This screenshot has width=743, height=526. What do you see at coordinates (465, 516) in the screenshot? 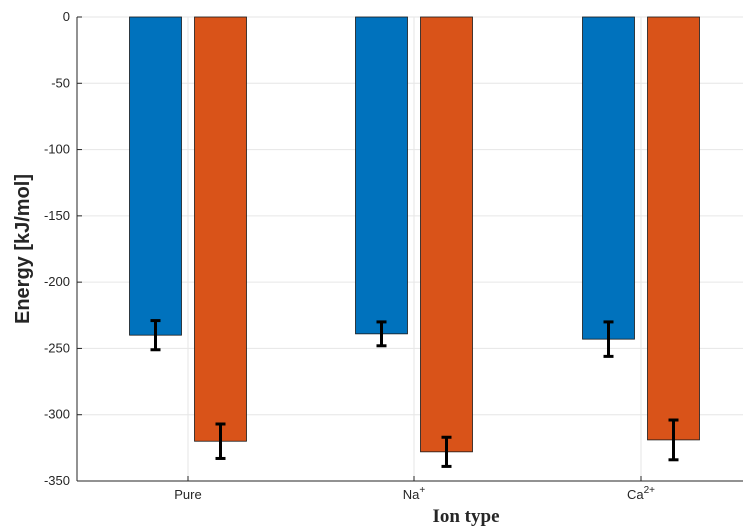
I see `x-axis-label: Ion type` at bounding box center [465, 516].